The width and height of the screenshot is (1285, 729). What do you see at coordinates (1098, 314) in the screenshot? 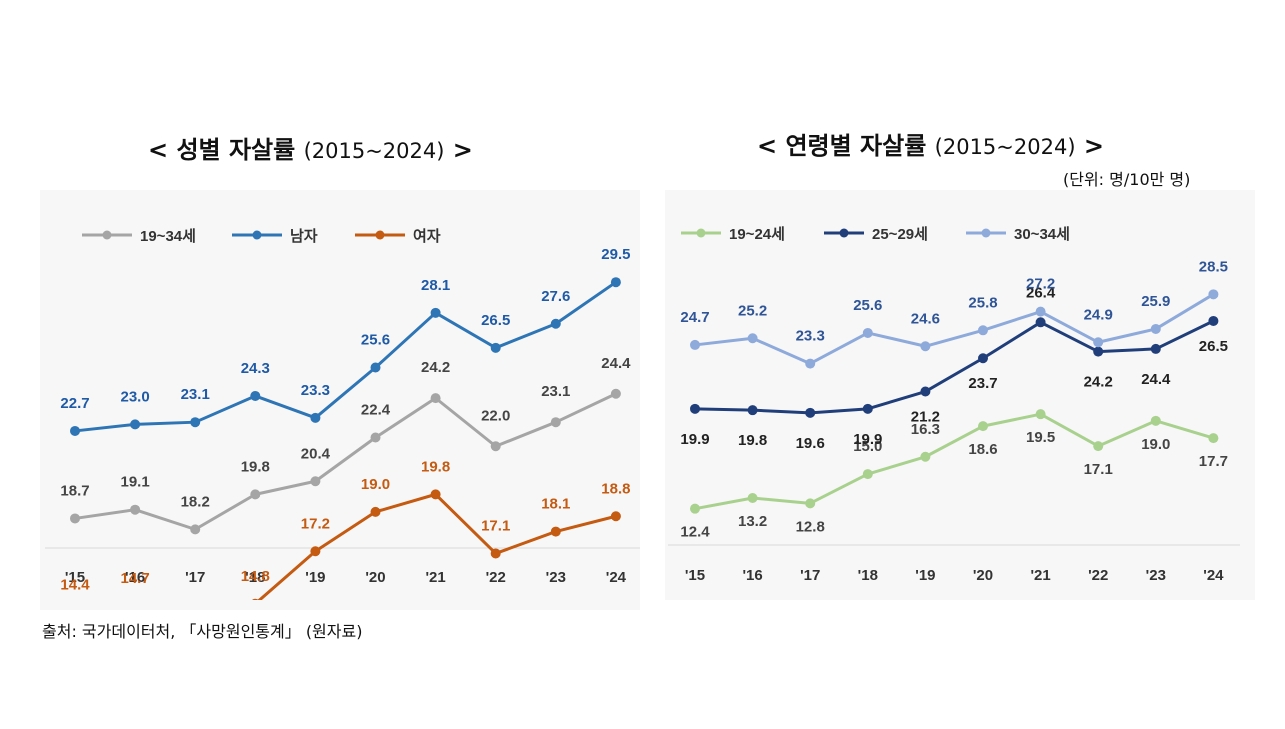
I see `right-data-label: 24.9` at bounding box center [1098, 314].